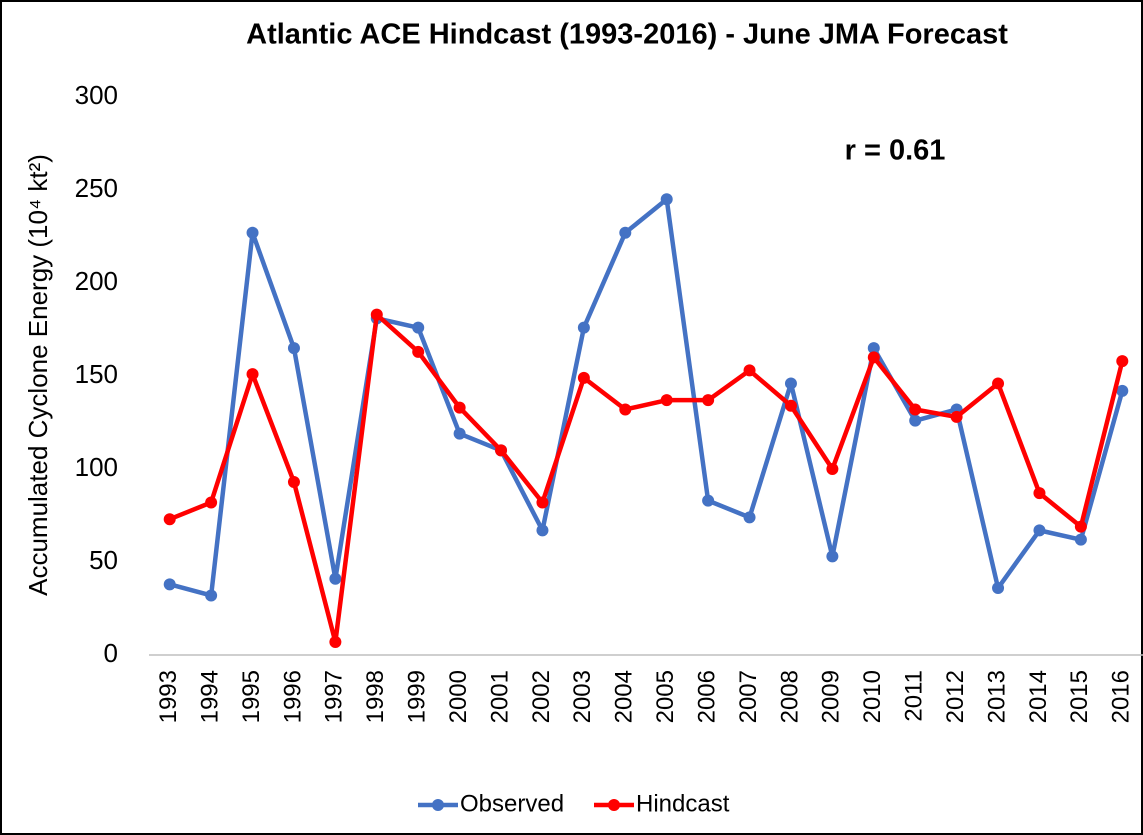  What do you see at coordinates (38, 375) in the screenshot?
I see `y-axis-title: Accumulated Cyclone Energy (10⁴ kt²)` at bounding box center [38, 375].